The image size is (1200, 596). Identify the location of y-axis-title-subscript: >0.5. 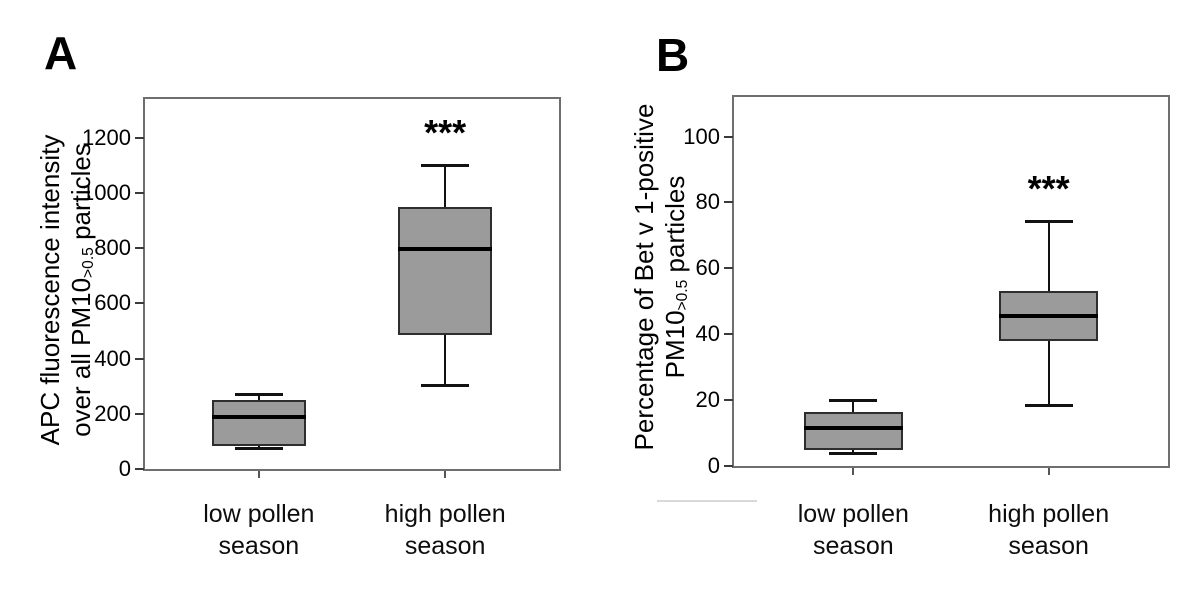
(683, 295).